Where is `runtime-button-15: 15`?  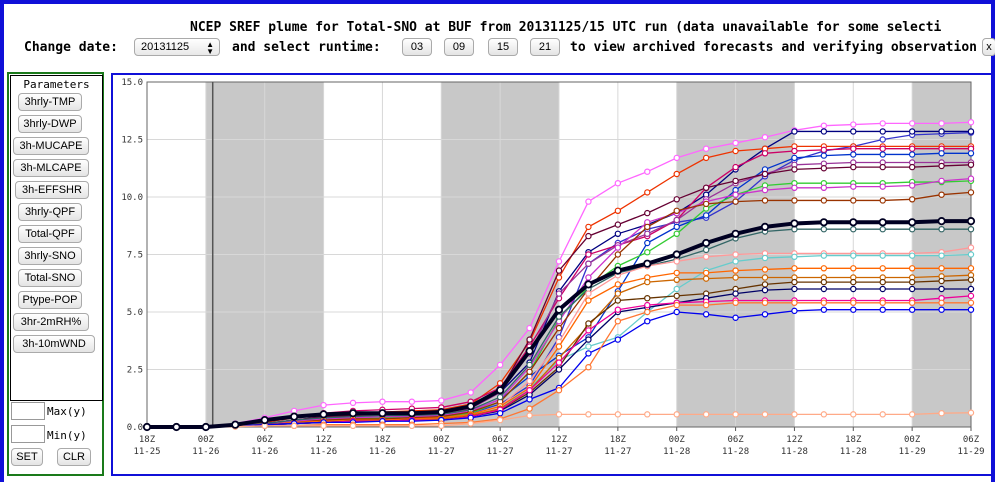 runtime-button-15: 15 is located at coordinates (503, 47).